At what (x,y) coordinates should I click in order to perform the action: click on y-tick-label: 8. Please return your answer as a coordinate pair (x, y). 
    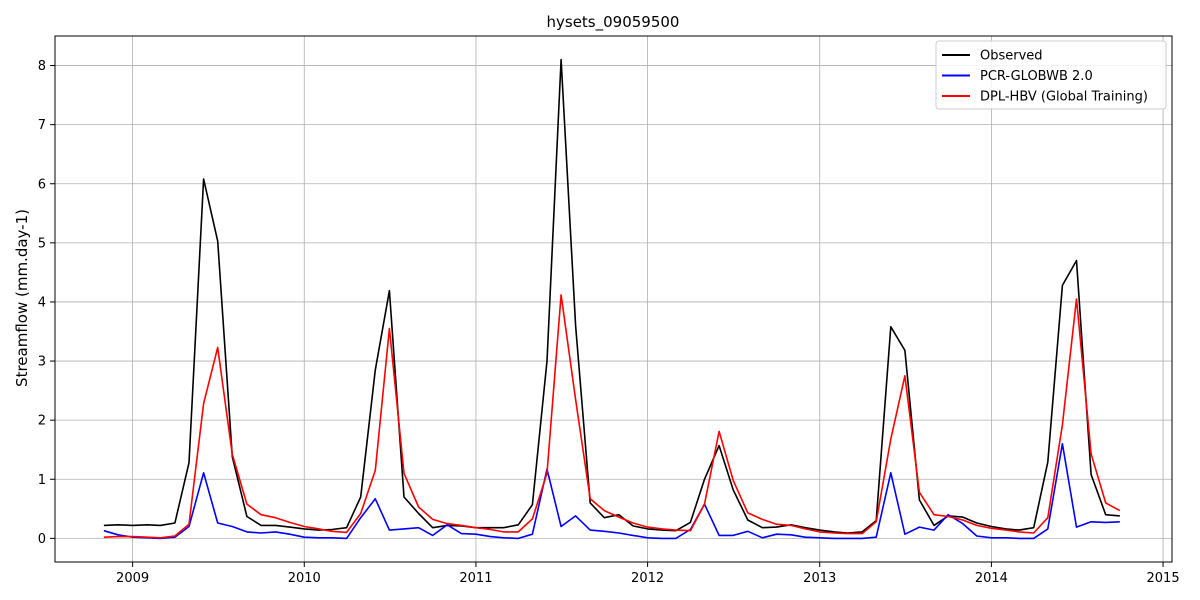
    Looking at the image, I should click on (42, 66).